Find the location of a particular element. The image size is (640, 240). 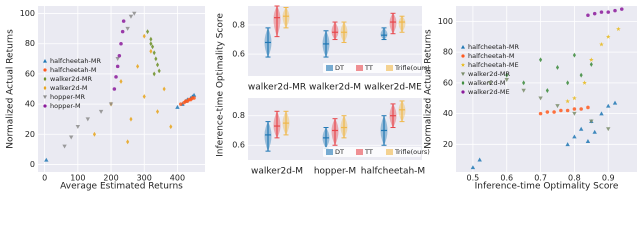

y-tick-label: 20 is located at coordinates (30, 134).